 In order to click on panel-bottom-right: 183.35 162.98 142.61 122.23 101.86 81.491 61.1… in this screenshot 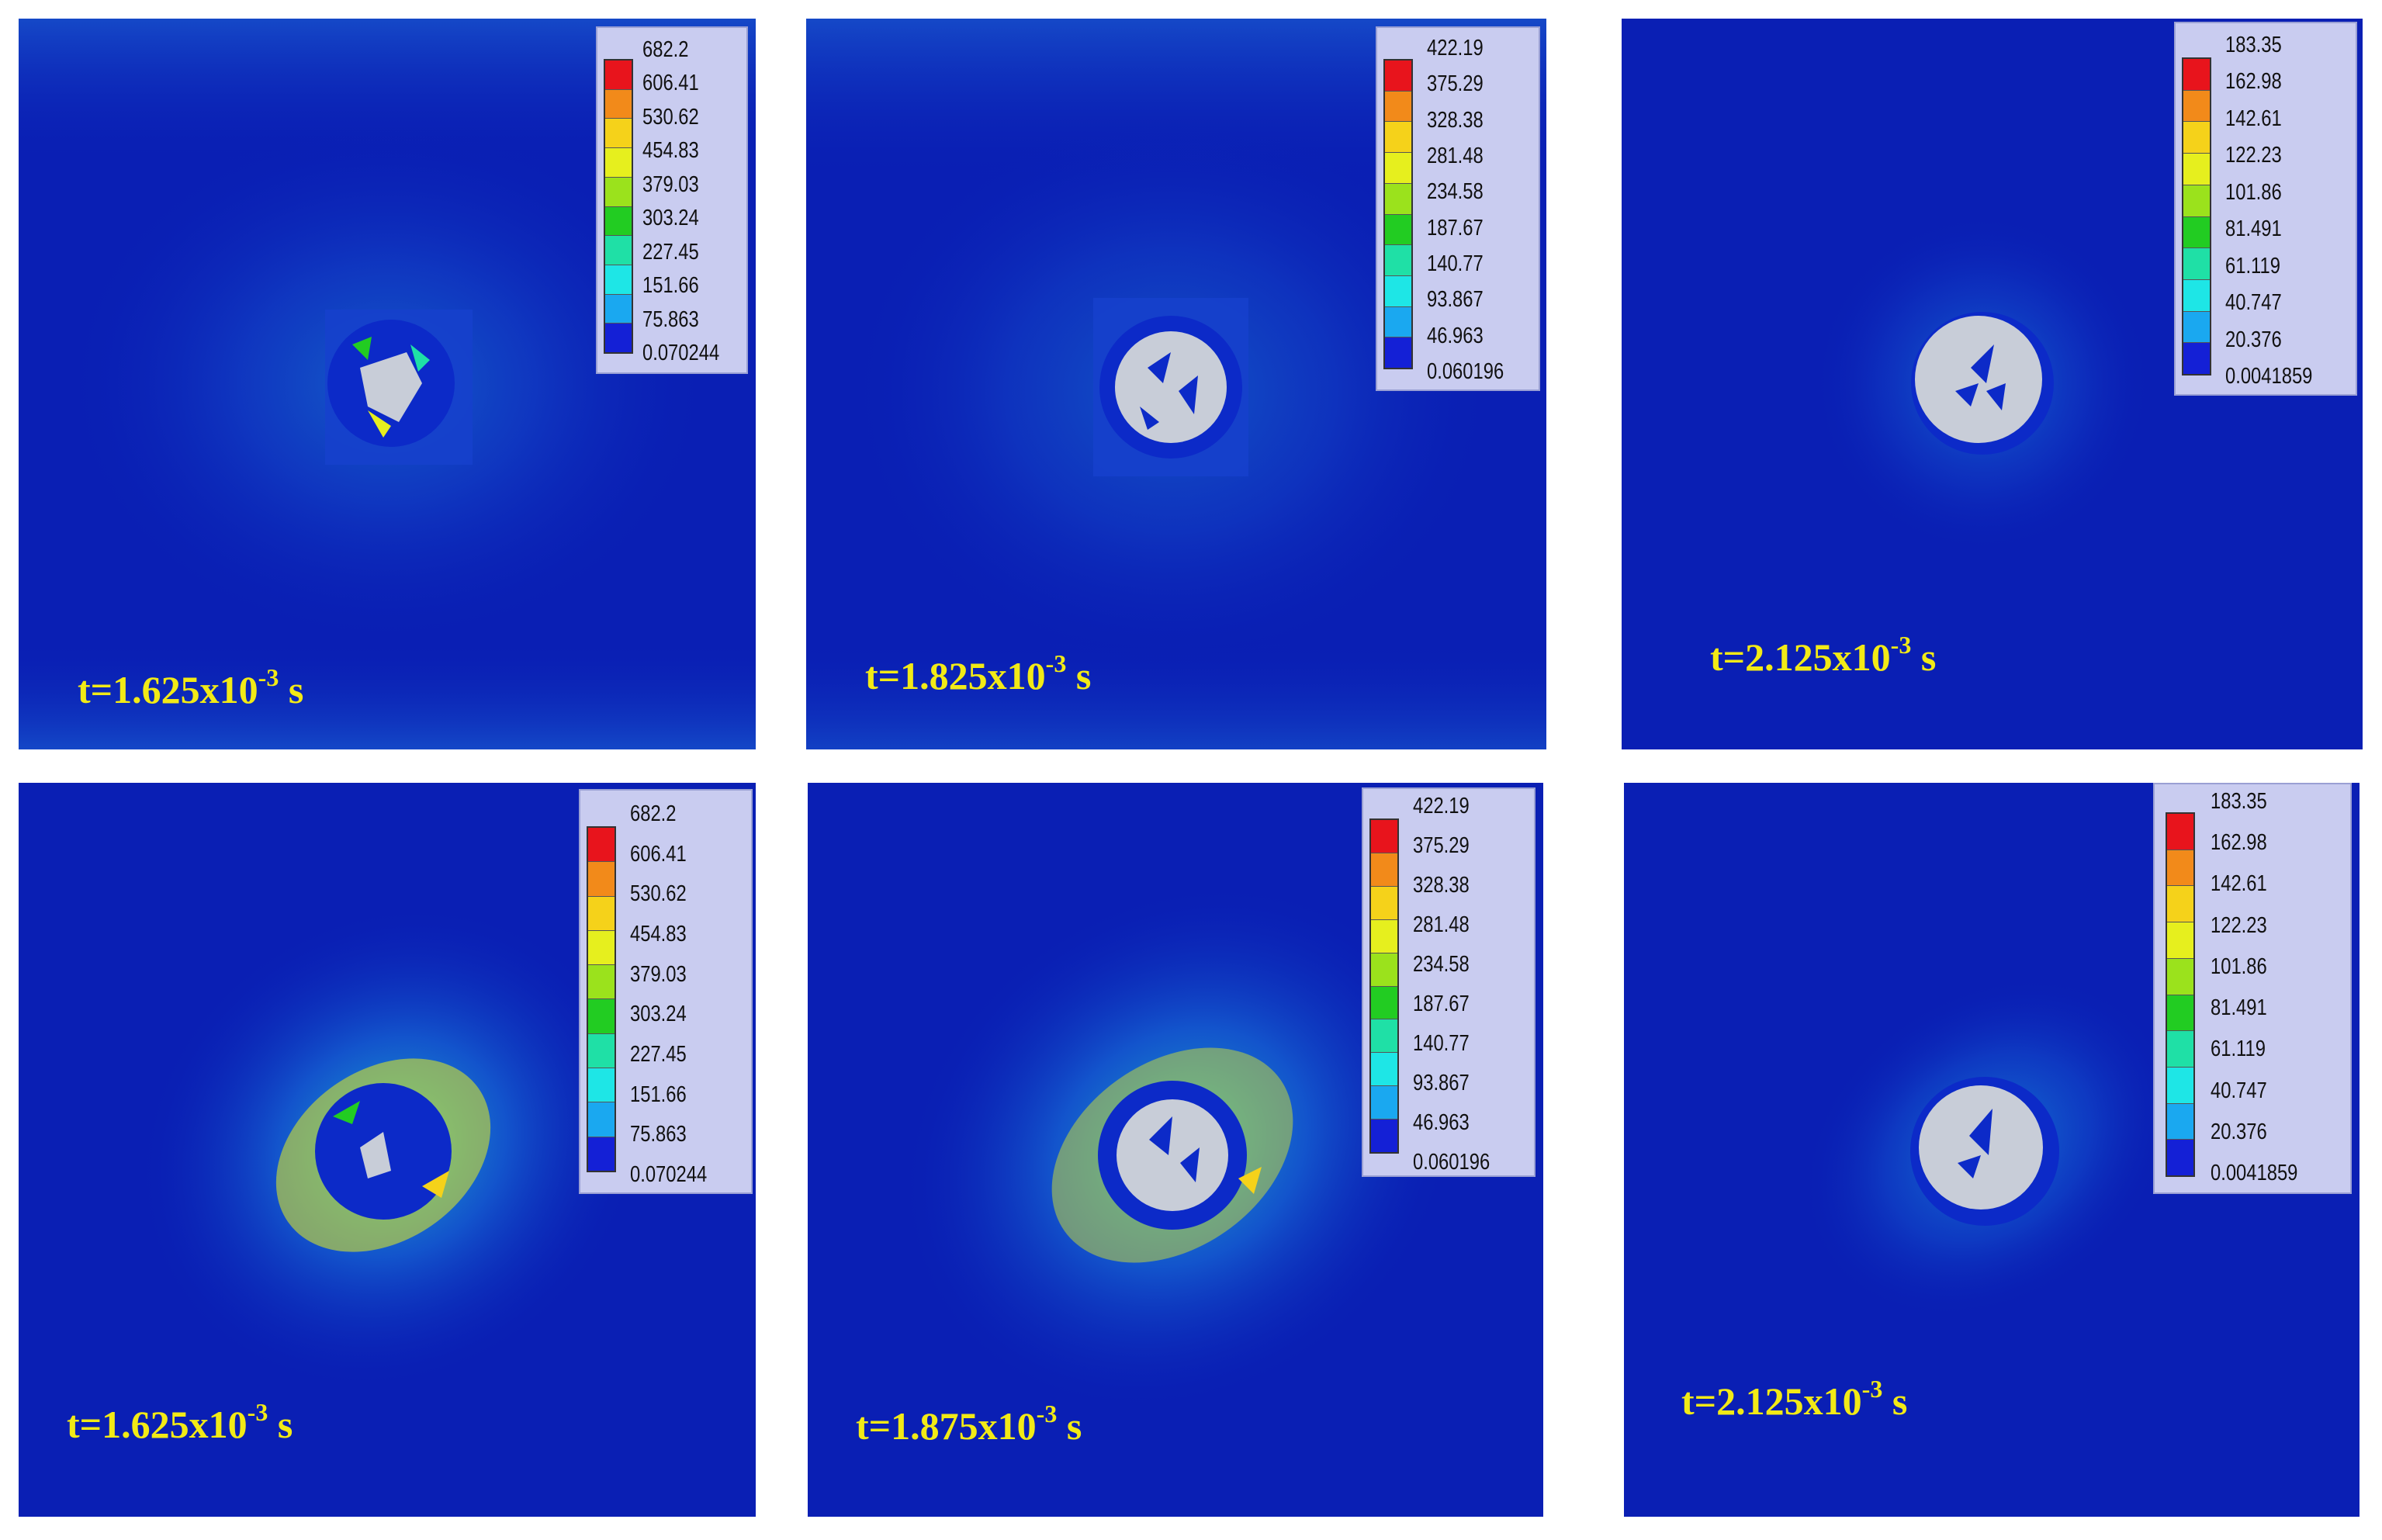, I will do `click(1991, 1150)`.